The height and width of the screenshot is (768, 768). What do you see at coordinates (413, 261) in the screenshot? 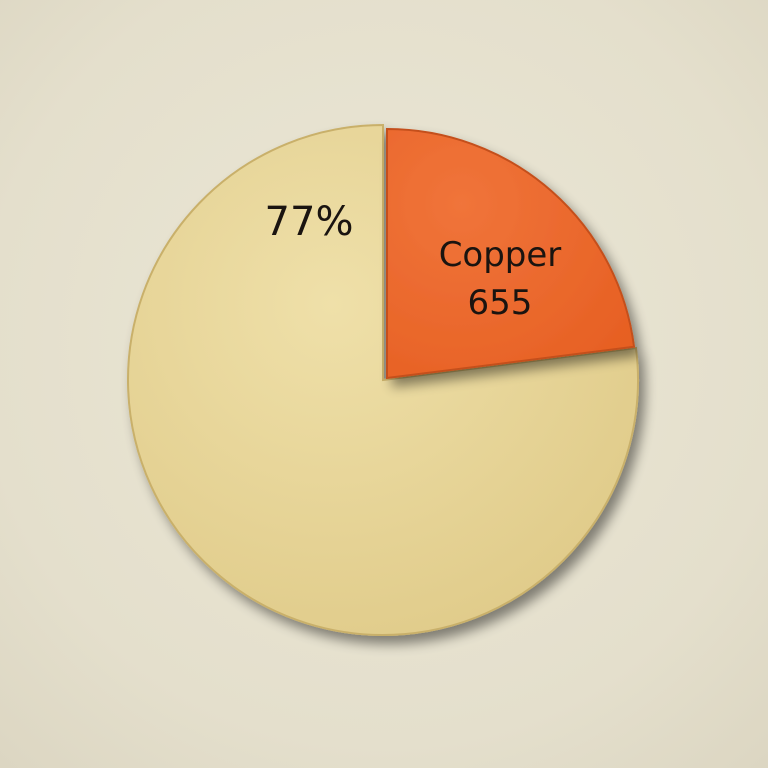
I see `labels-layer: 77% Copper 655` at bounding box center [413, 261].